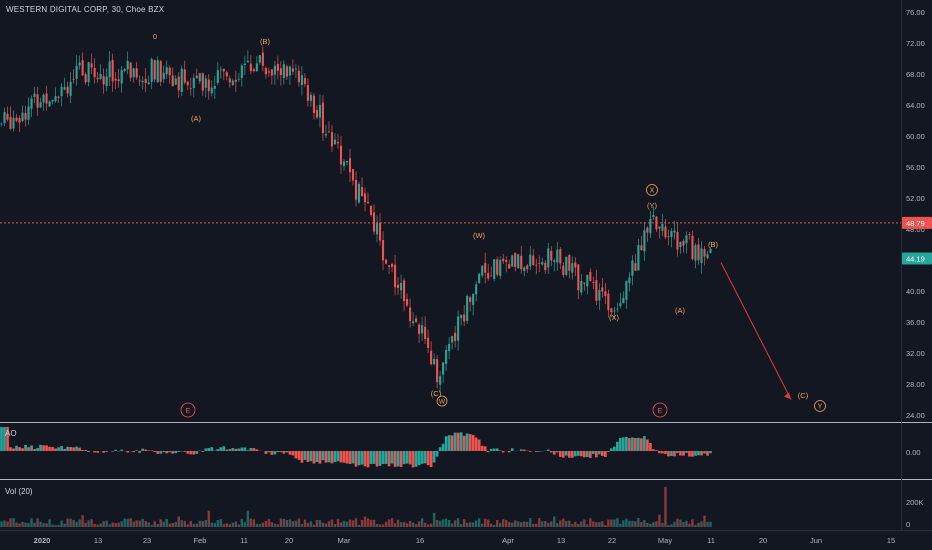 This screenshot has width=932, height=550. What do you see at coordinates (915, 167) in the screenshot?
I see `price-tick-label: 56.00` at bounding box center [915, 167].